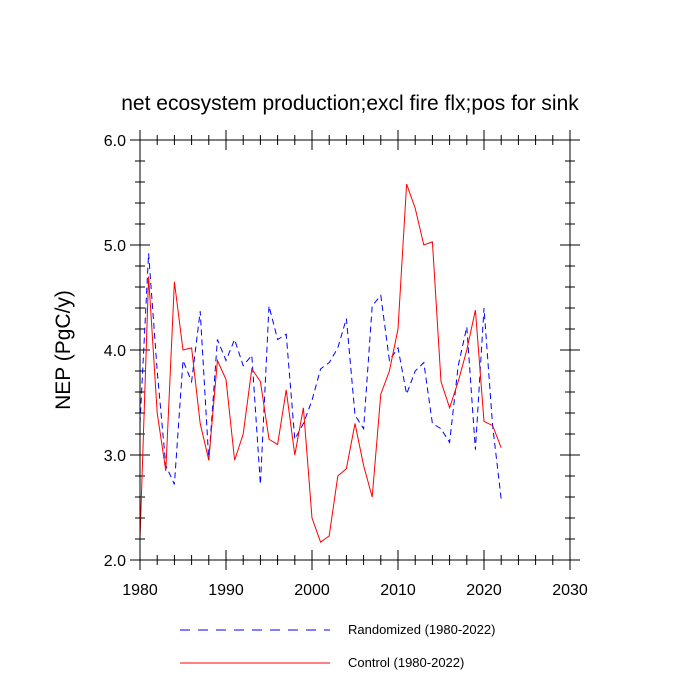 The image size is (700, 700). What do you see at coordinates (406, 662) in the screenshot?
I see `legend-label-control: Control (1980-2022)` at bounding box center [406, 662].